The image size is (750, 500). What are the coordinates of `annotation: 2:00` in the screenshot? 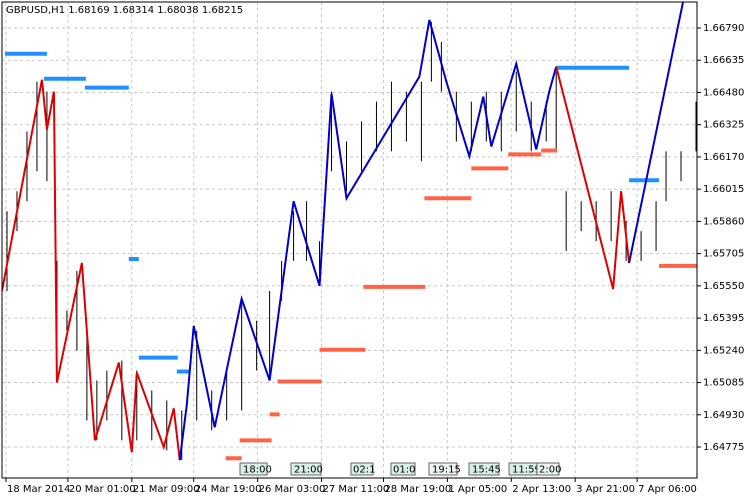 It's located at (550, 470).